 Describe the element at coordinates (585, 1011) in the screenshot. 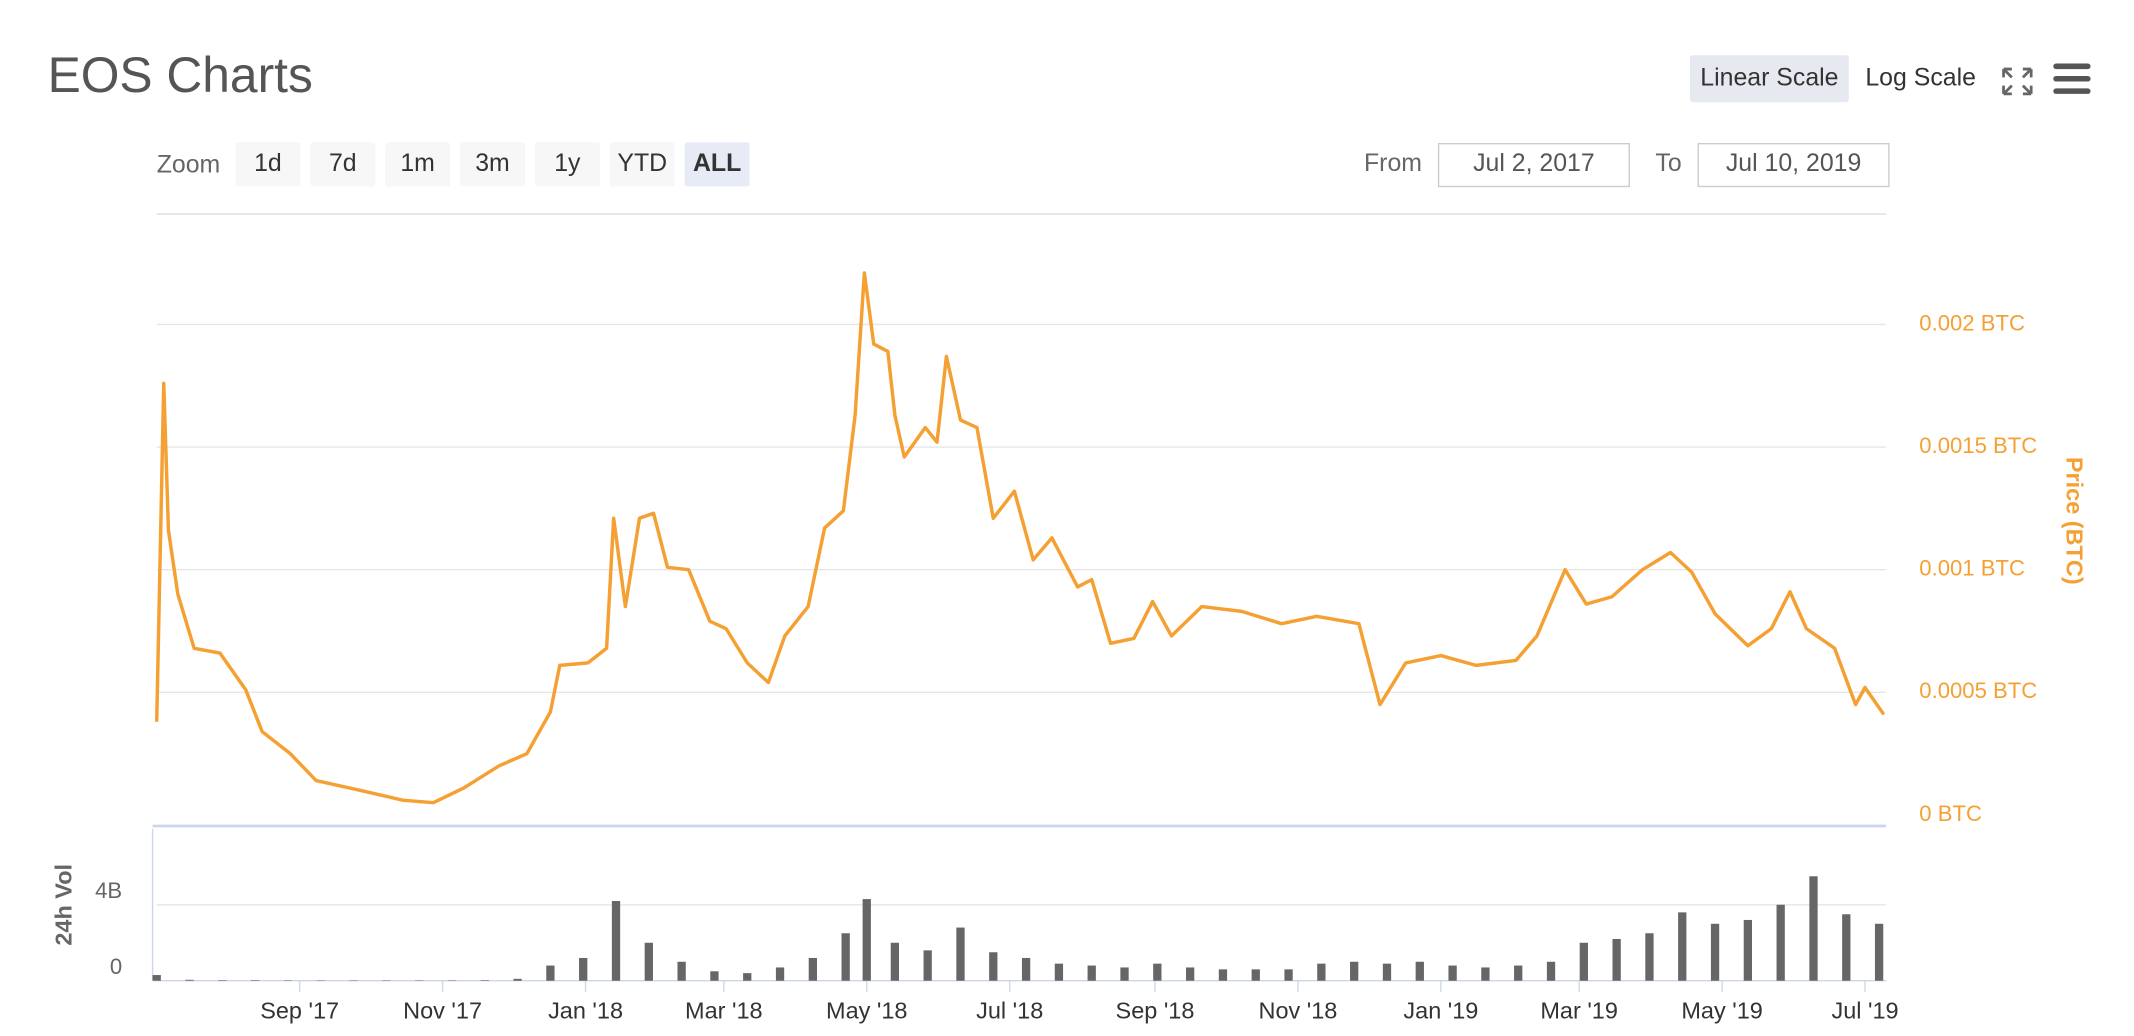

I see `x-tick-label: Jan '18` at that location.